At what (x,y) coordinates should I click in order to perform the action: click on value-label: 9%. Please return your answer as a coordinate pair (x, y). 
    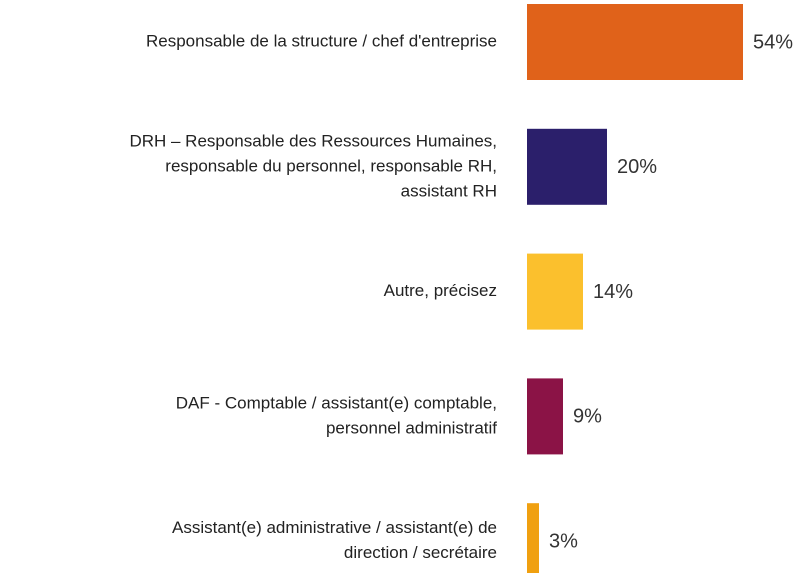
    Looking at the image, I should click on (587, 417).